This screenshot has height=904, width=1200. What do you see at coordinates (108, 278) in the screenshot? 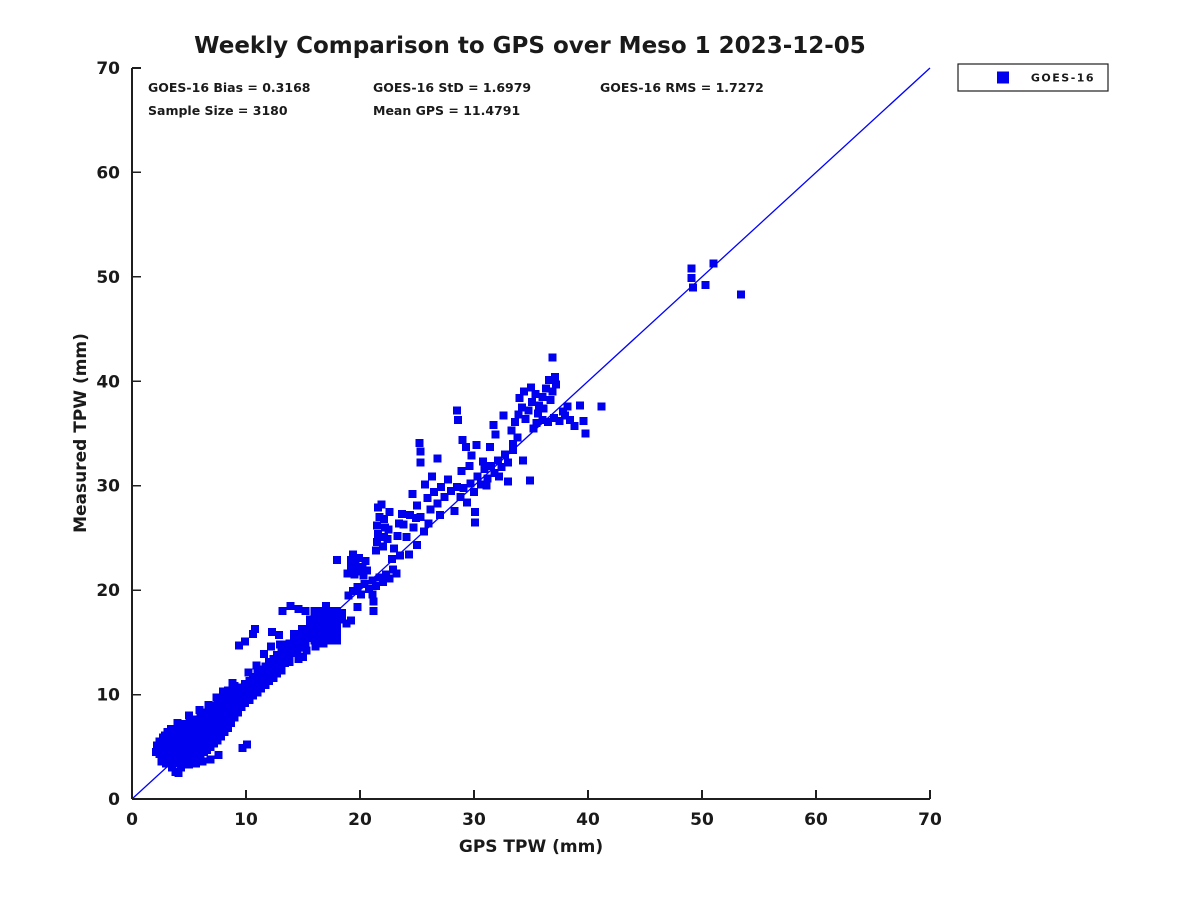
I see `y-tick-label: 50` at bounding box center [108, 278].